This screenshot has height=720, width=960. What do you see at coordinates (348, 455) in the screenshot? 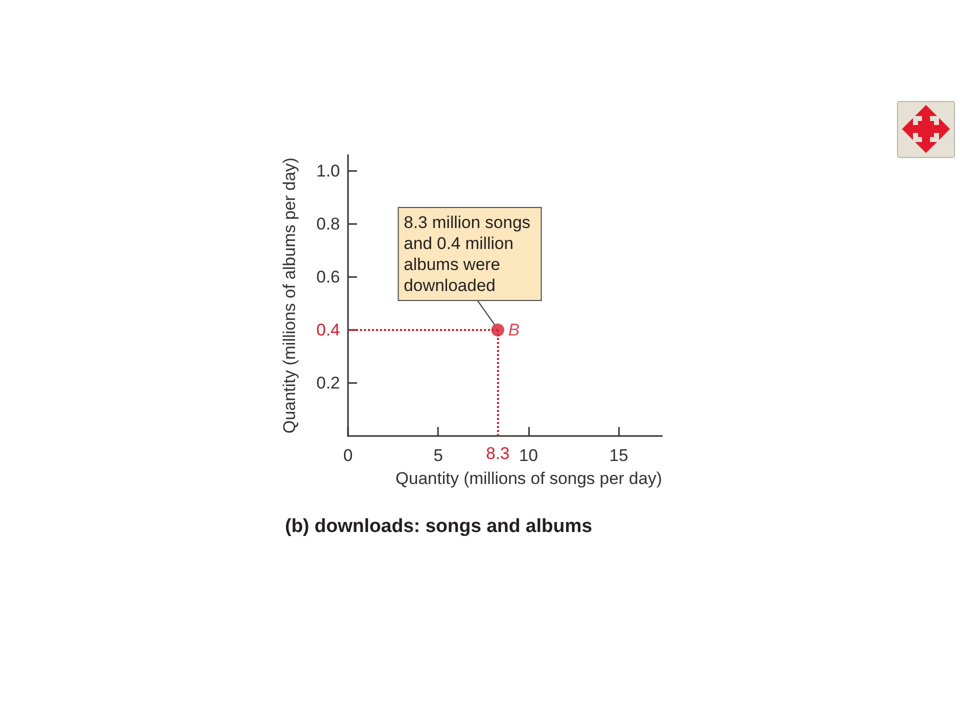
I see `x-tick-label: 0` at bounding box center [348, 455].